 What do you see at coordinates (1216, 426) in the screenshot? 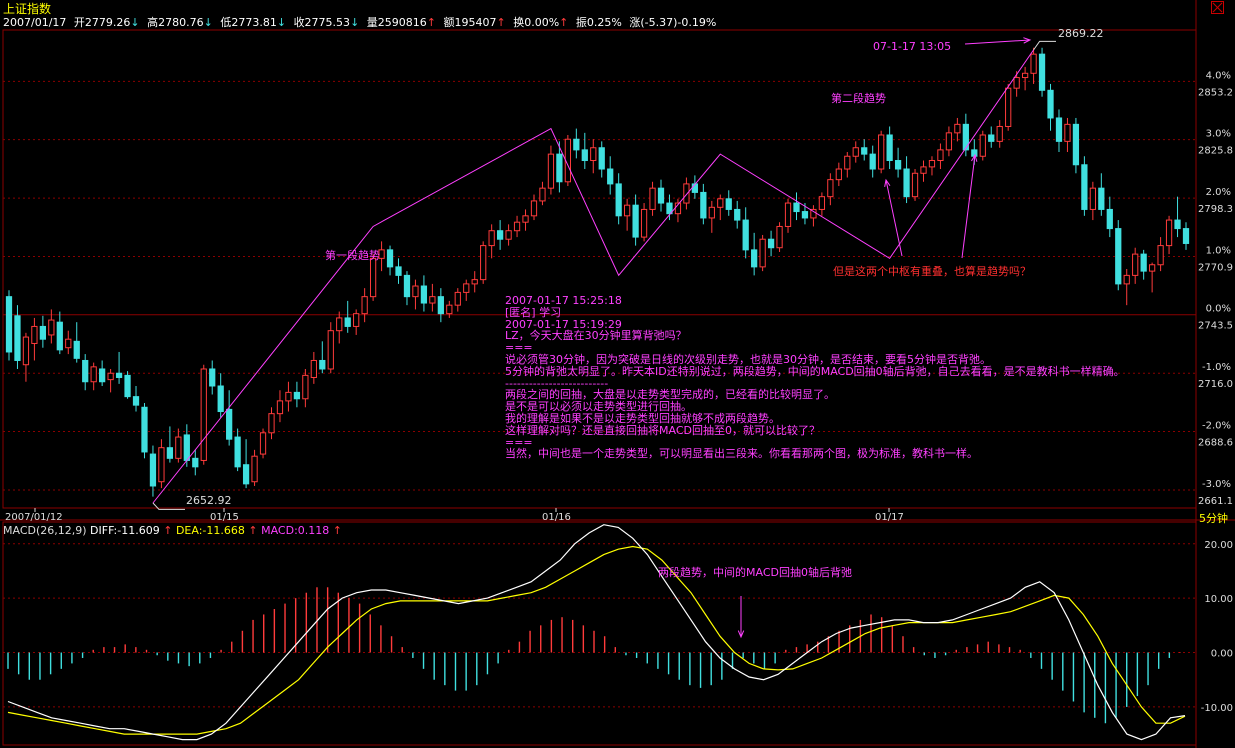
I see `axis-percent-label: -2.0%` at bounding box center [1216, 426].